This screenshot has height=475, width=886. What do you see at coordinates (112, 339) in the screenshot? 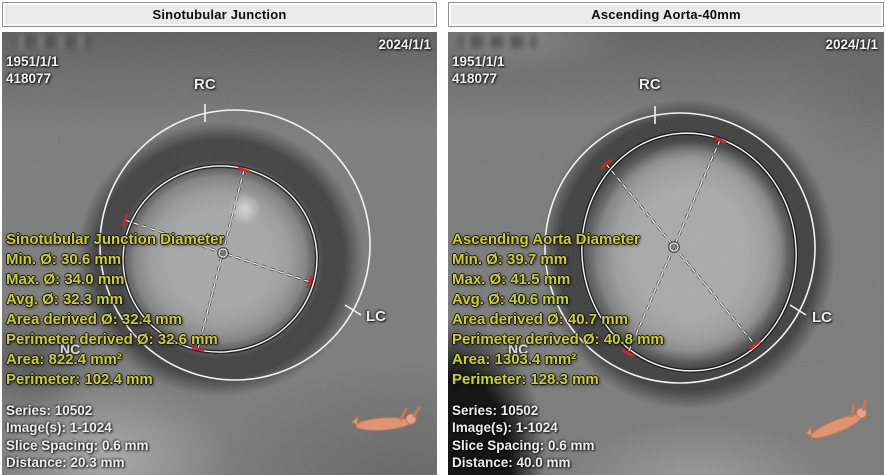
I see `measurement-line: Perimeter derived Ø: 32.6 mm` at bounding box center [112, 339].